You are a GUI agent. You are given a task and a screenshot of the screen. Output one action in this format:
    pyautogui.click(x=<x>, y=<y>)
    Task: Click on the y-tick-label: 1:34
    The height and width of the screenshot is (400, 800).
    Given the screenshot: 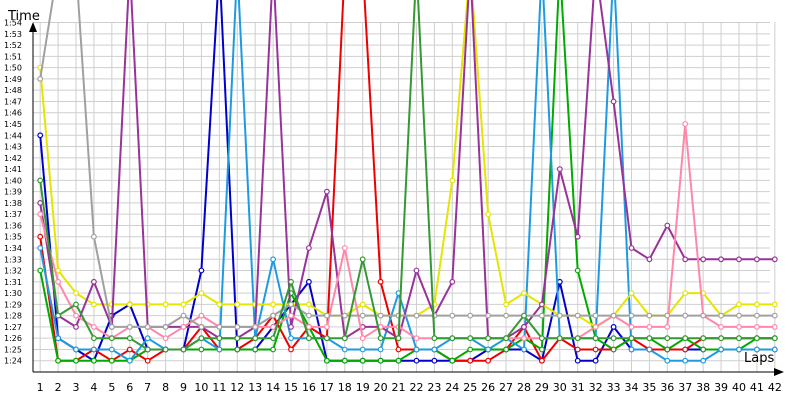 What is the action you would take?
    pyautogui.click(x=13, y=248)
    